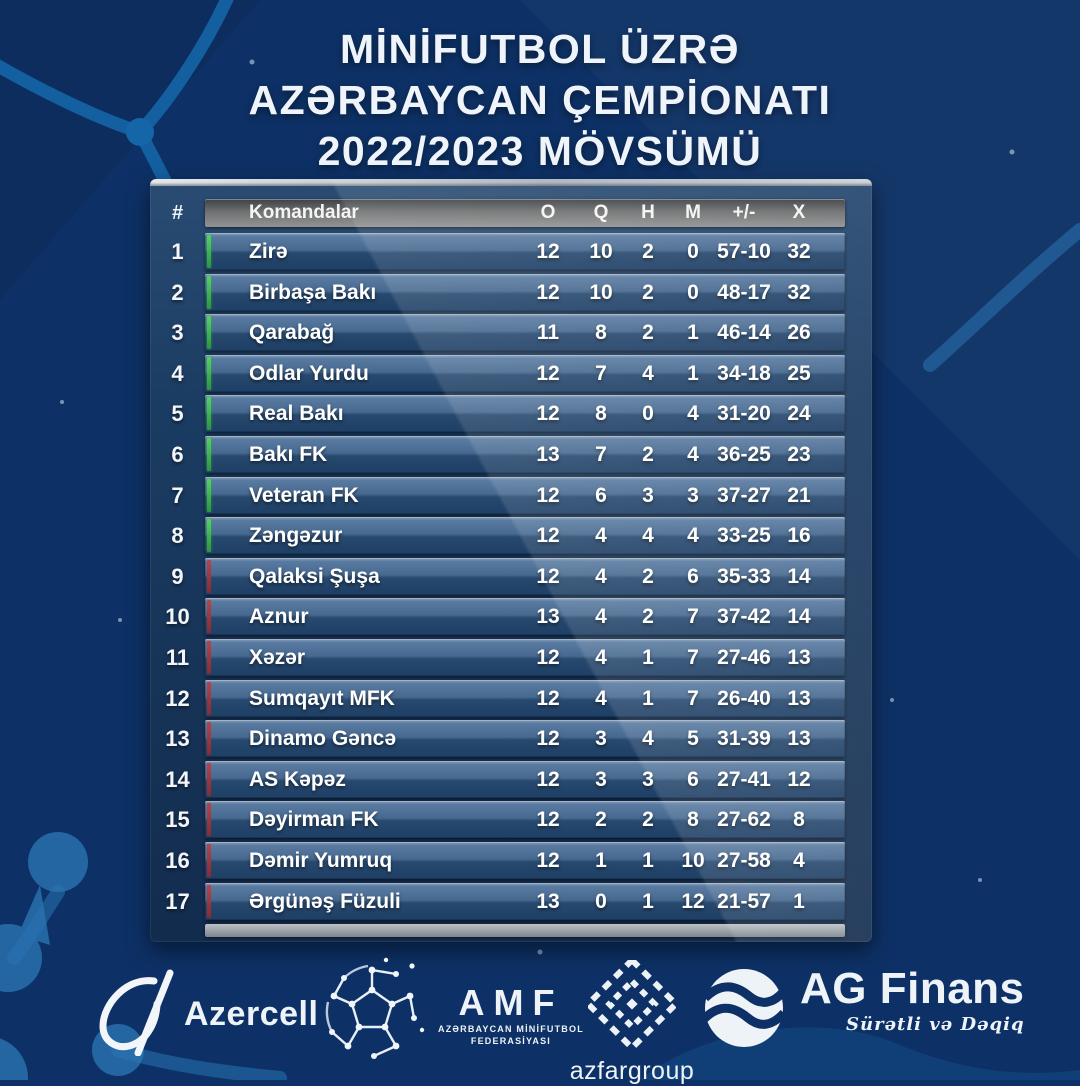 The image size is (1080, 1086). I want to click on stat-points: 32, so click(799, 292).